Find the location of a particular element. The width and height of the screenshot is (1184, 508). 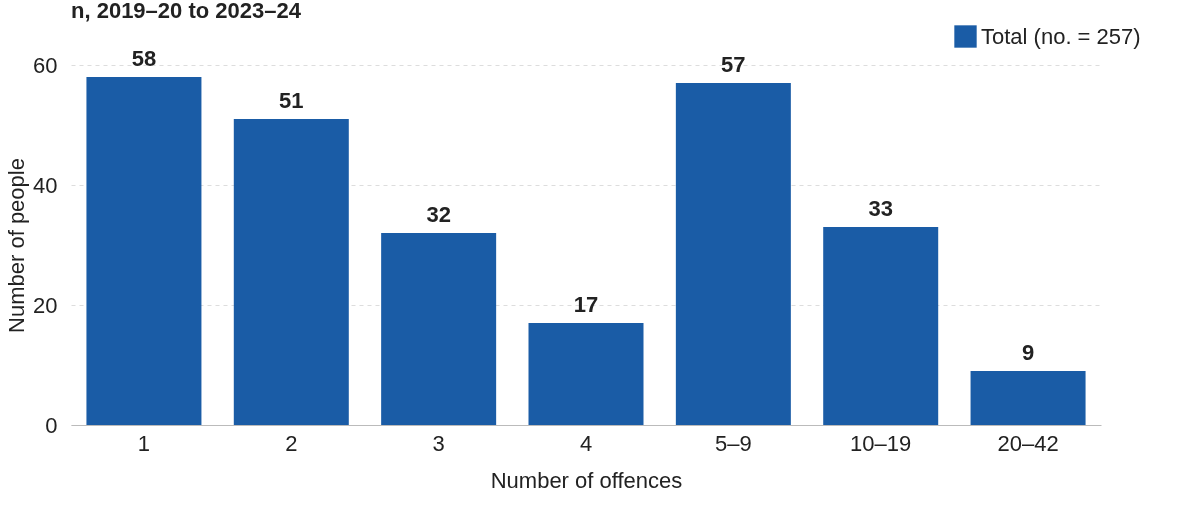

x-tick-label: 2 is located at coordinates (291, 443).